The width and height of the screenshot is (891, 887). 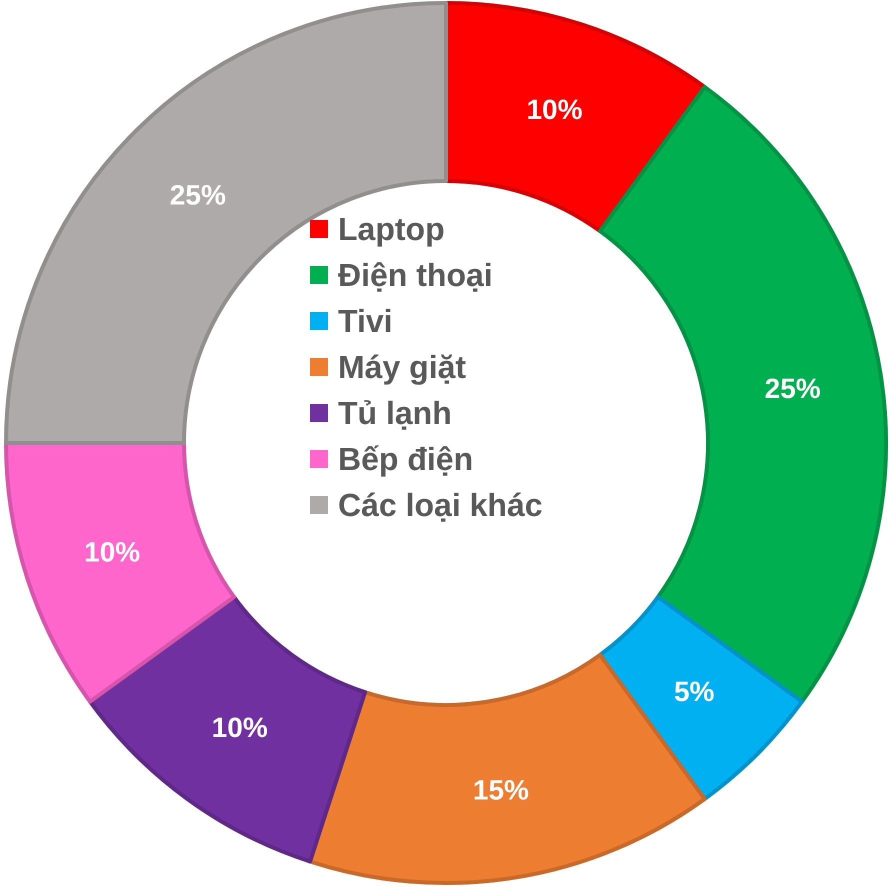 What do you see at coordinates (395, 413) in the screenshot?
I see `legend-label: Tủ lạnh` at bounding box center [395, 413].